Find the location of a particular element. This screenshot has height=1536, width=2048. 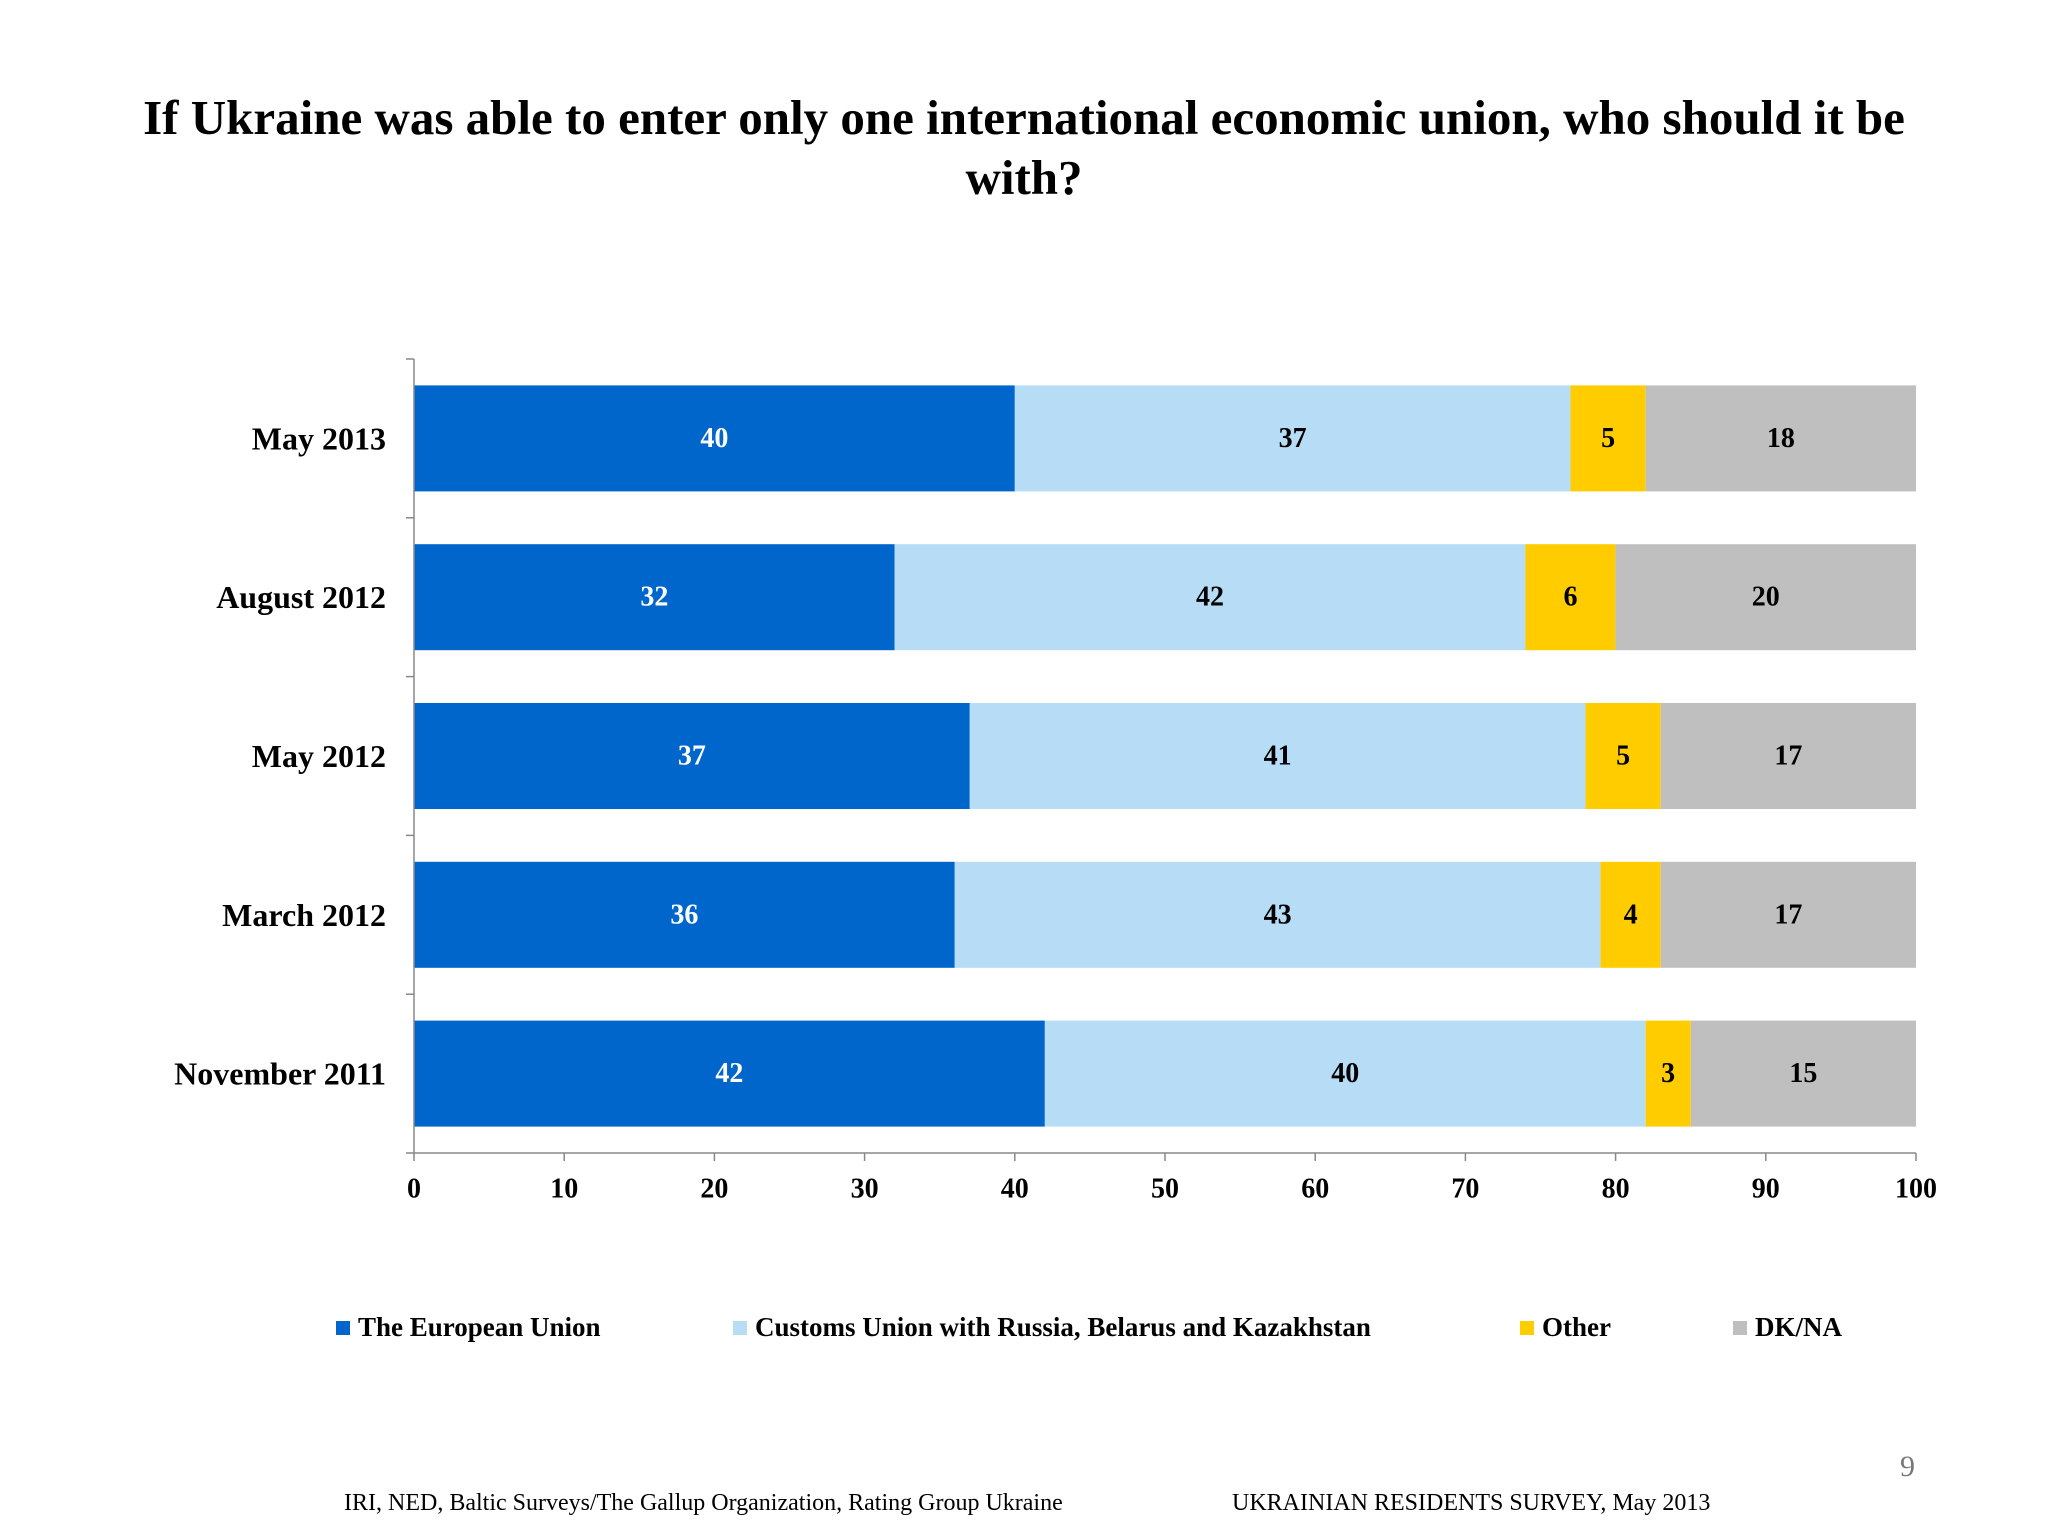

data-label: 15 is located at coordinates (1803, 1073).